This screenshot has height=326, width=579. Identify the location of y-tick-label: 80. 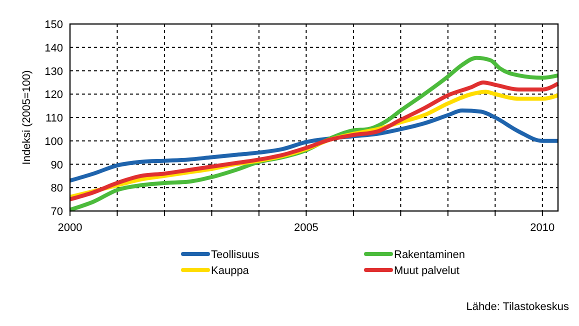
(56, 188).